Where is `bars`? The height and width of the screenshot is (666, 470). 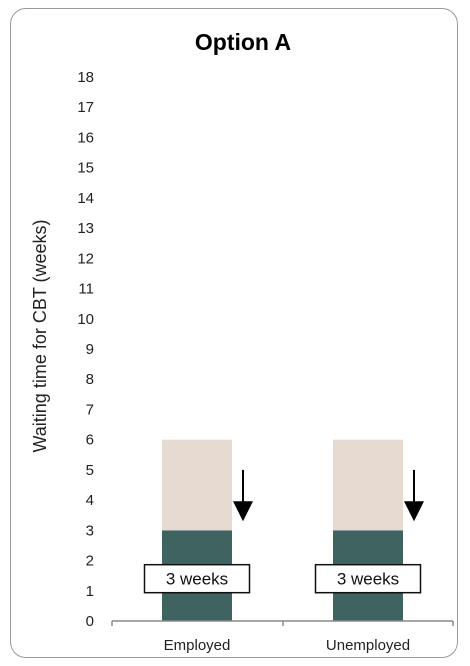
bars is located at coordinates (282, 530).